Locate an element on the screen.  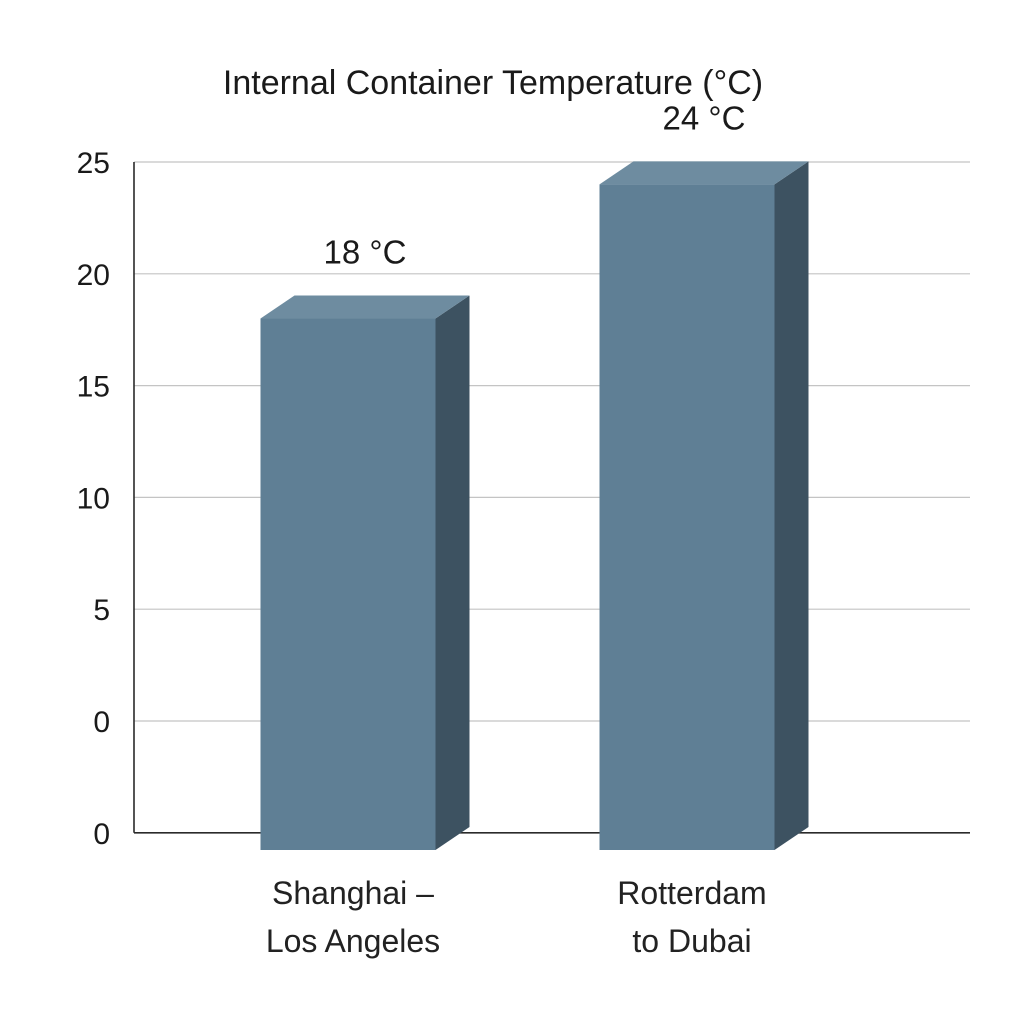
x-axis-categories: Shanghai – Los Angeles Rotterdam to Dubai is located at coordinates (516, 917).